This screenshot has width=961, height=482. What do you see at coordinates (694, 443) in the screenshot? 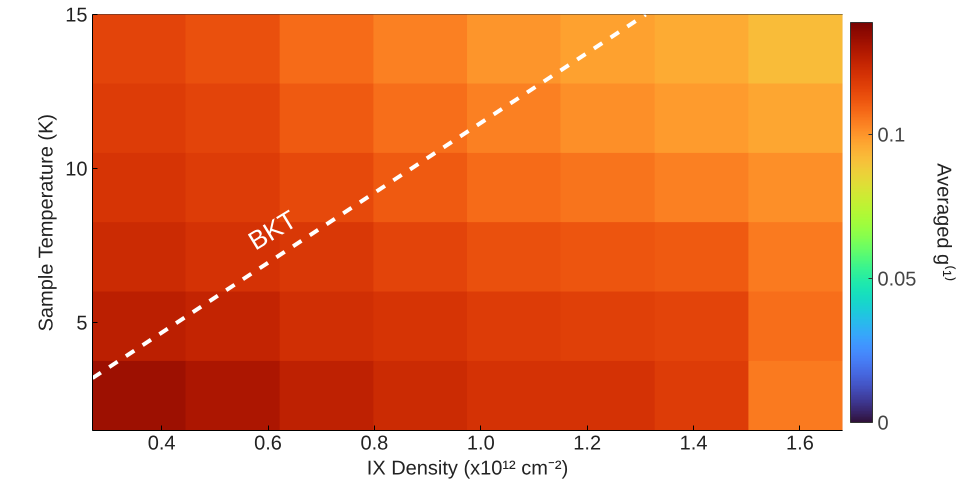
I see `x-tick-label: 1.4` at bounding box center [694, 443].